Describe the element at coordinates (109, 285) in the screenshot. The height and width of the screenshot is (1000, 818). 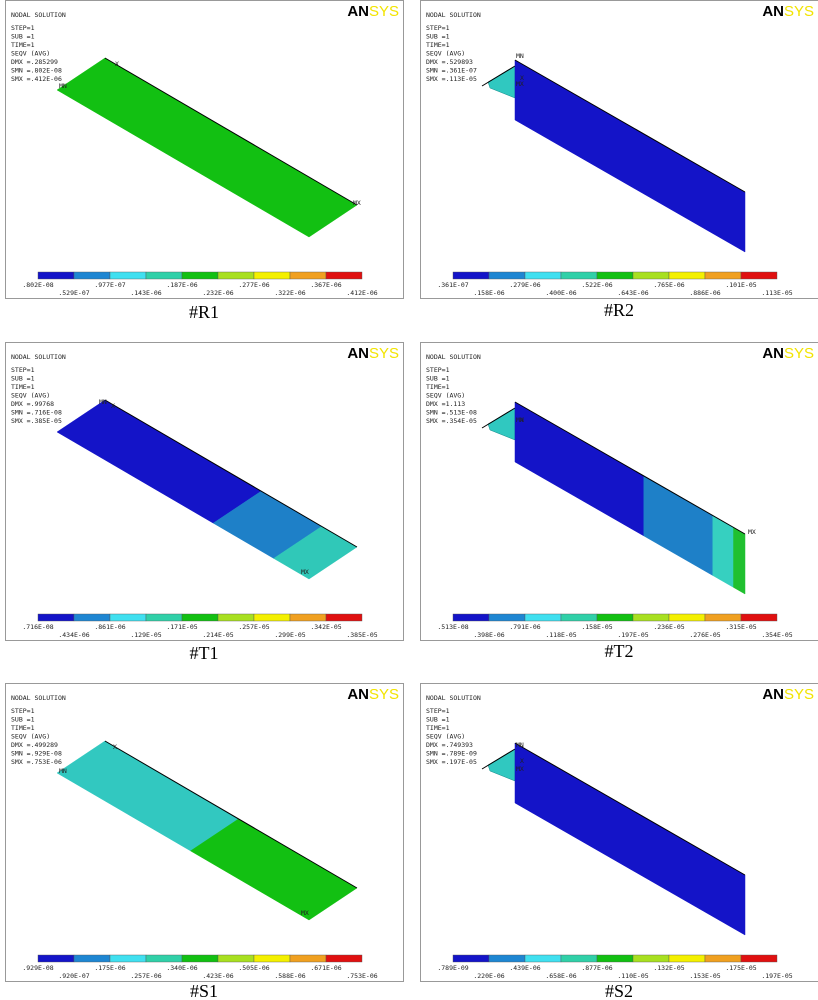
I see `legend-label: .977E-07` at that location.